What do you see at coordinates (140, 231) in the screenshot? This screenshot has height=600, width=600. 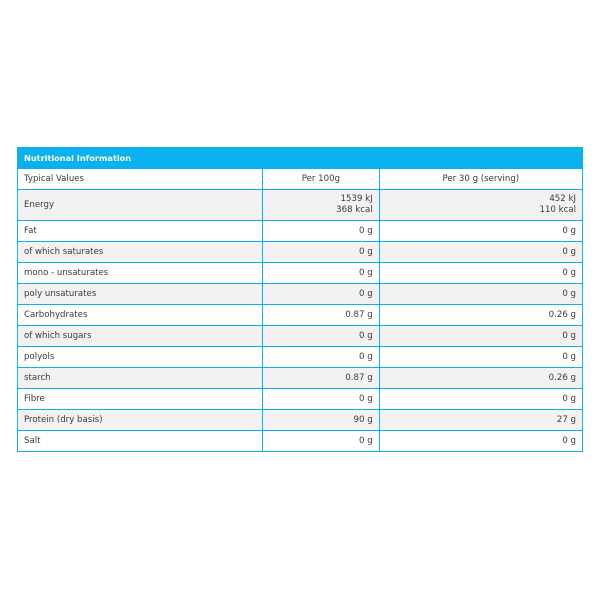 I see `row-label: Fat` at bounding box center [140, 231].